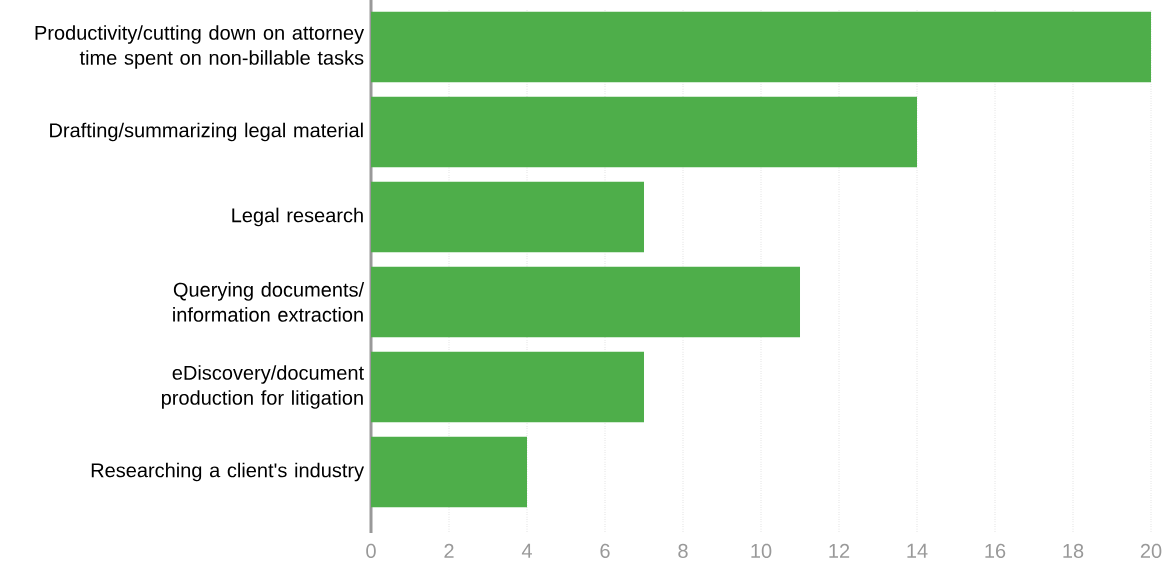  I want to click on y-tick-label: Legal research, so click(297, 217).